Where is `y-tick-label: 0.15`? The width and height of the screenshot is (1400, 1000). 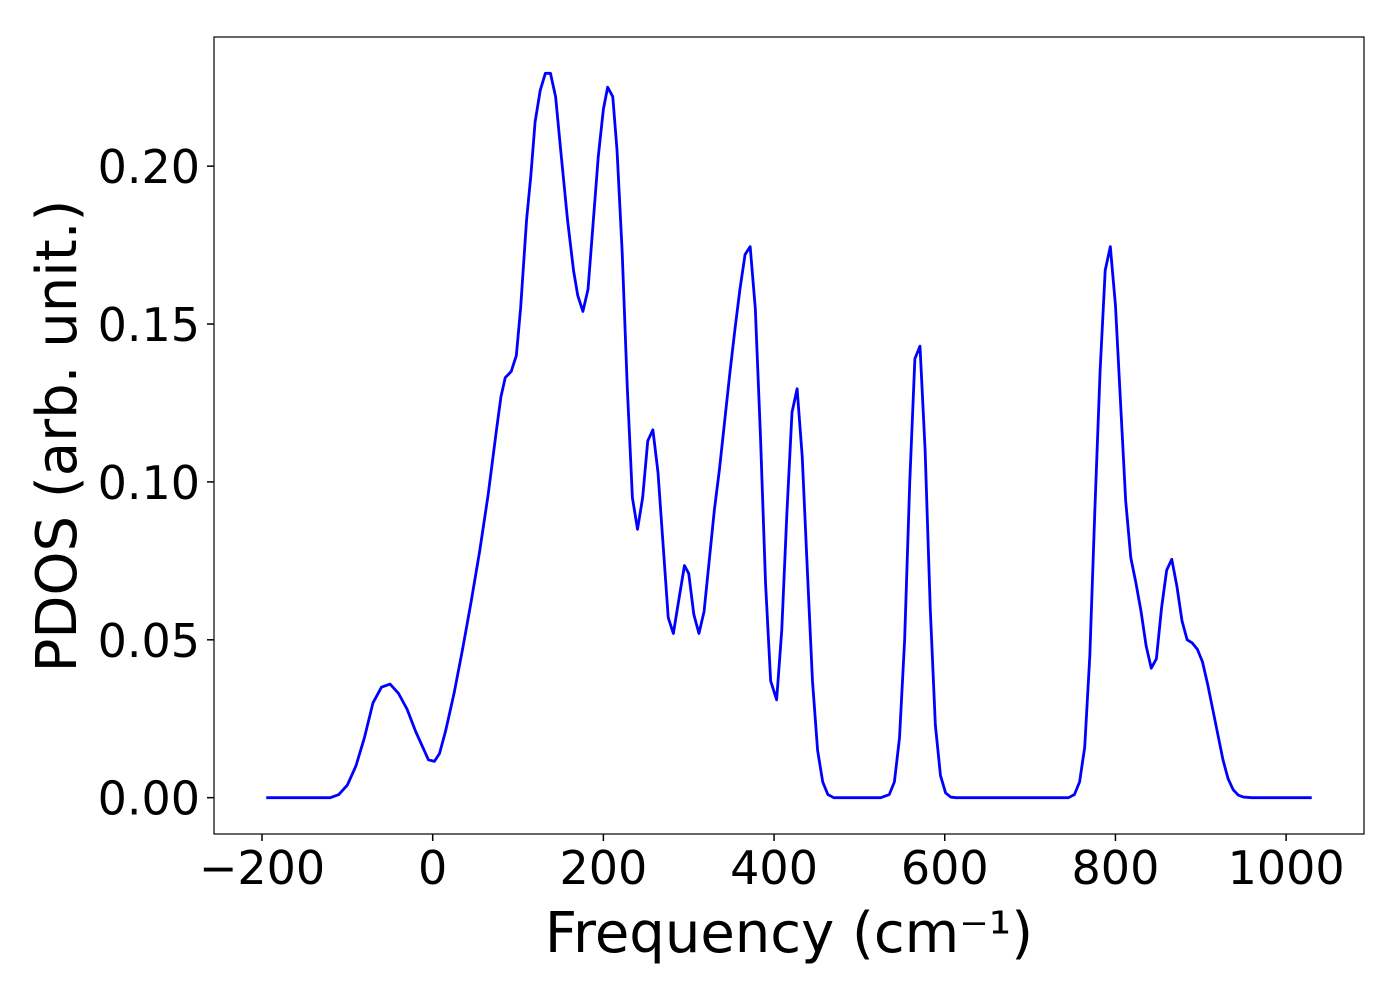
y-tick-label: 0.15 is located at coordinates (149, 325).